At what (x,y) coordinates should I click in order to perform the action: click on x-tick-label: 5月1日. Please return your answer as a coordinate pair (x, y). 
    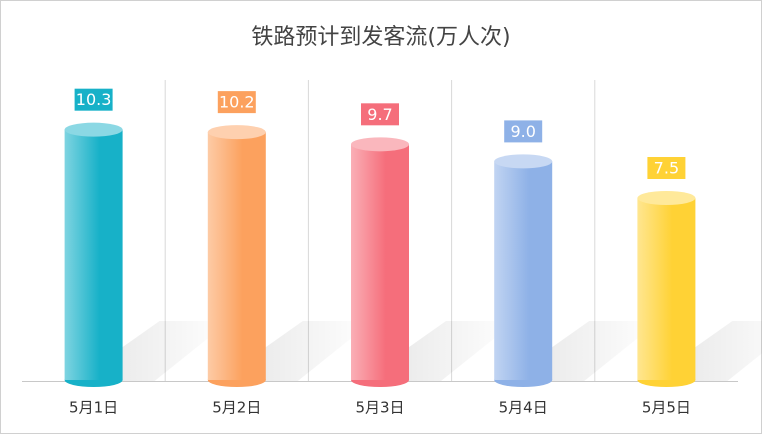
    Looking at the image, I should click on (93, 408).